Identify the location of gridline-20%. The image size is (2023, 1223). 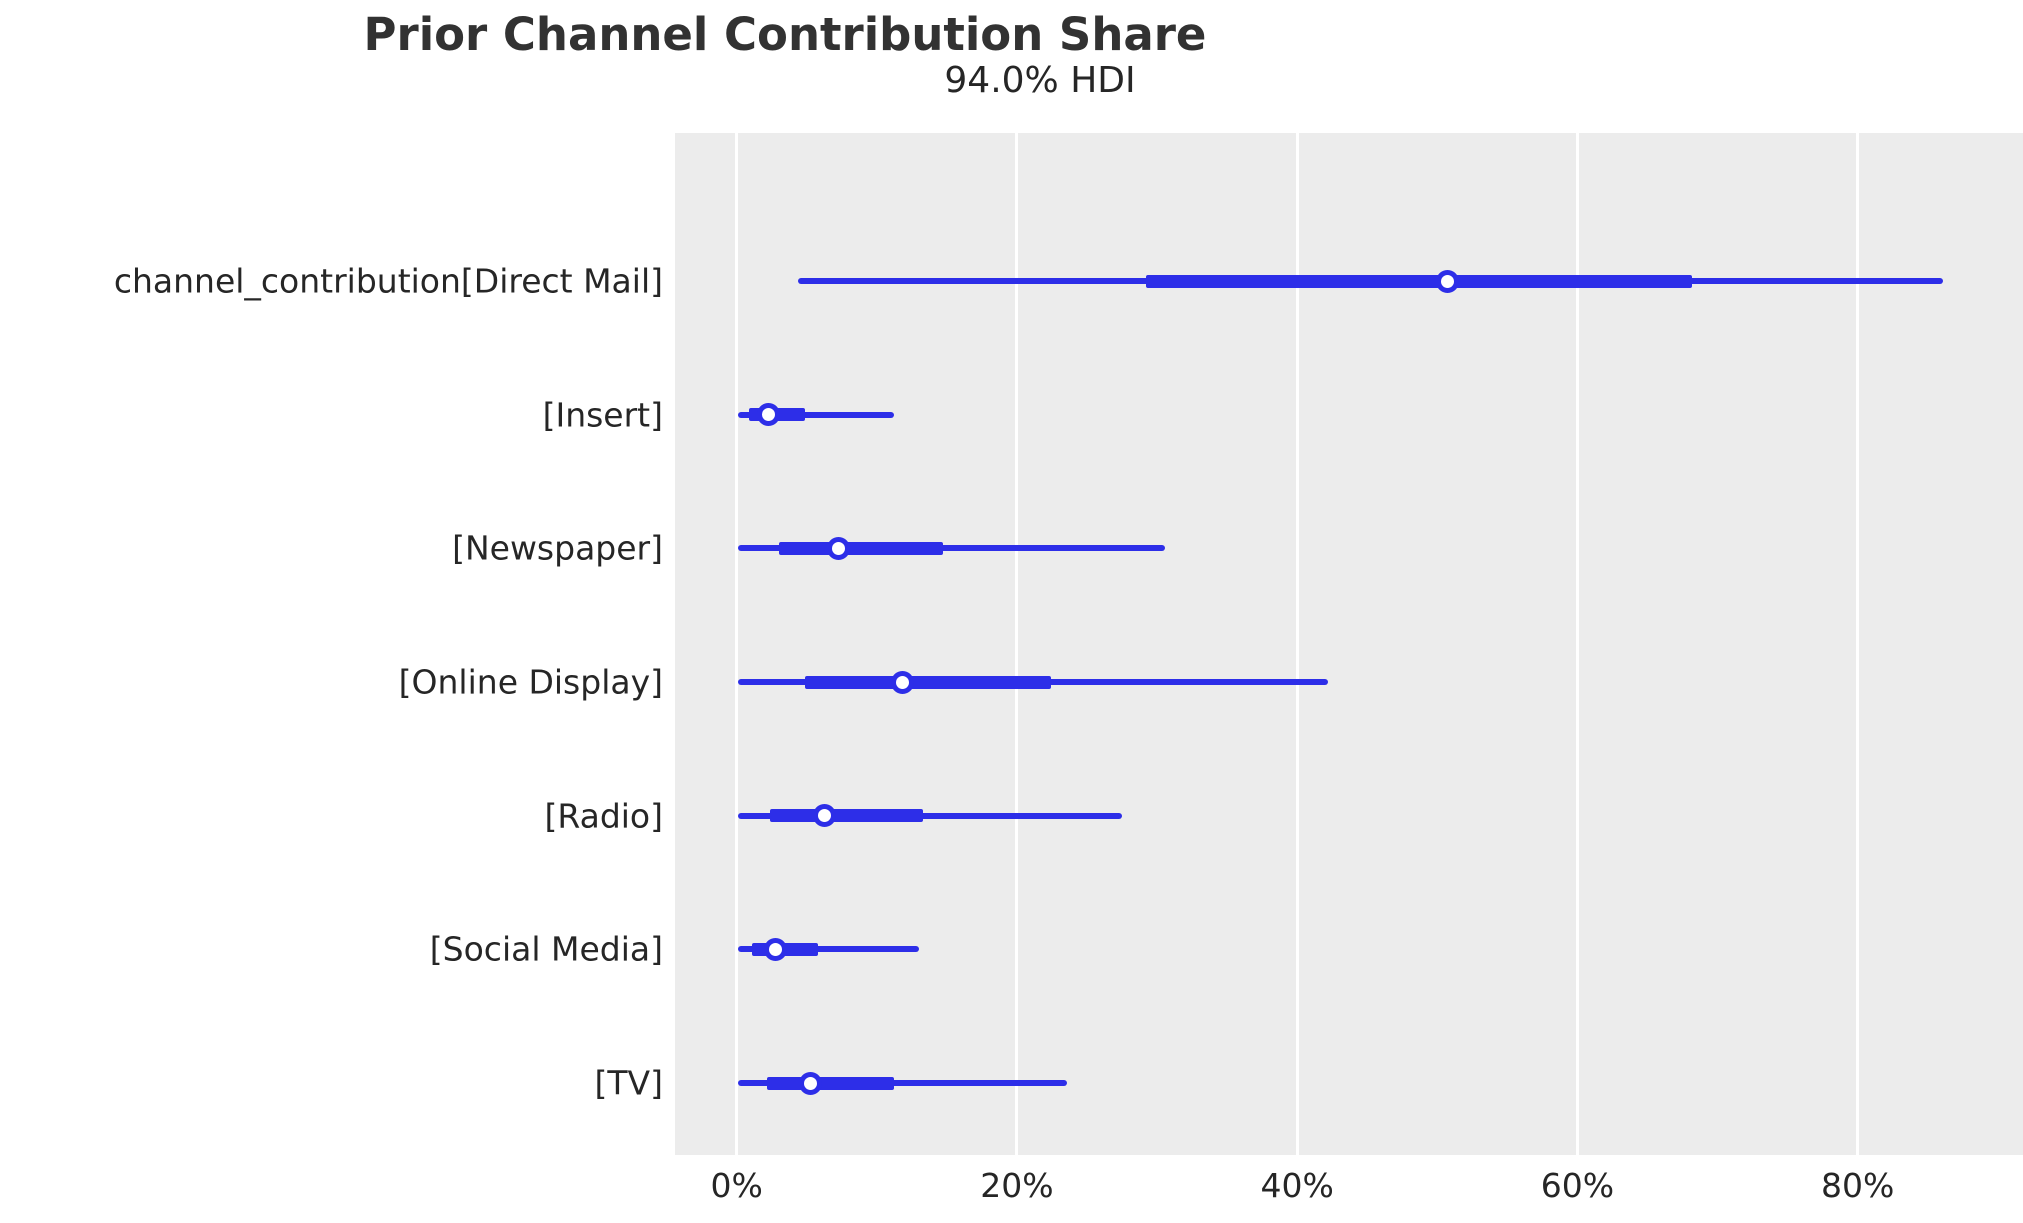
(1017, 644).